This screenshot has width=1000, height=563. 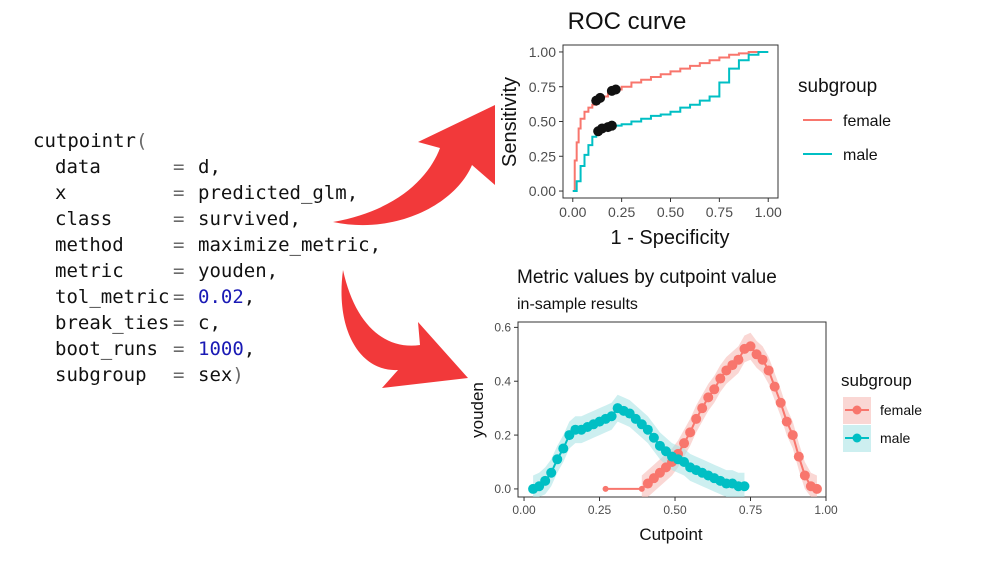 I want to click on roc-legend-label-male: male, so click(x=860, y=155).